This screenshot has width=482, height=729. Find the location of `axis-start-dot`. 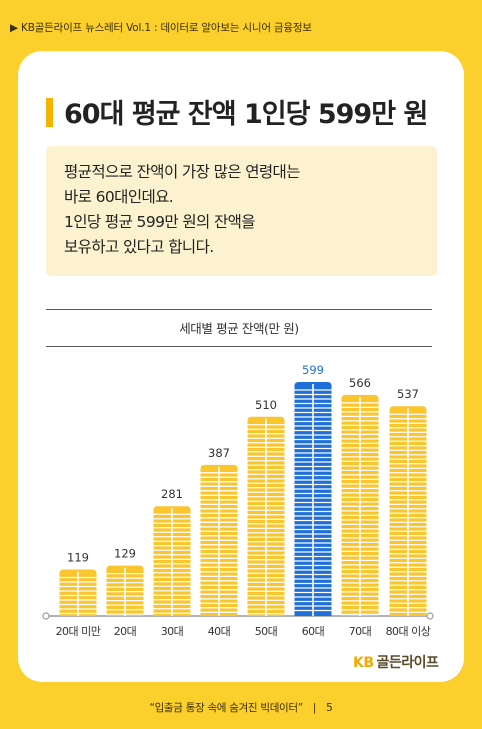

axis-start-dot is located at coordinates (46, 616).